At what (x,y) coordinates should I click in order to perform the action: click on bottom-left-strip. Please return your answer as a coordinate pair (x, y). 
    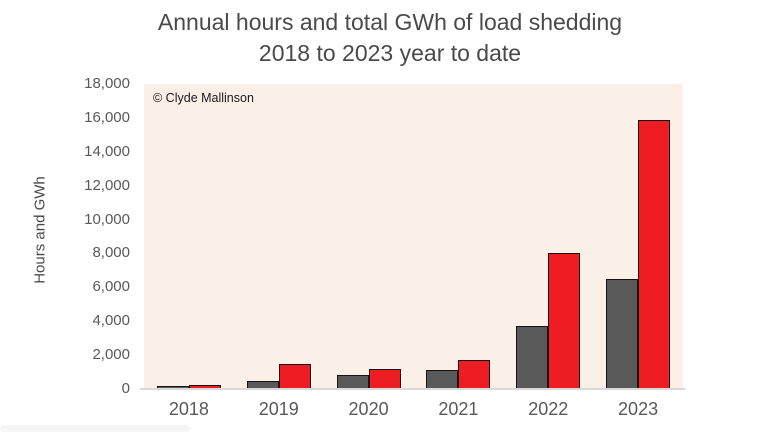
    Looking at the image, I should click on (95, 428).